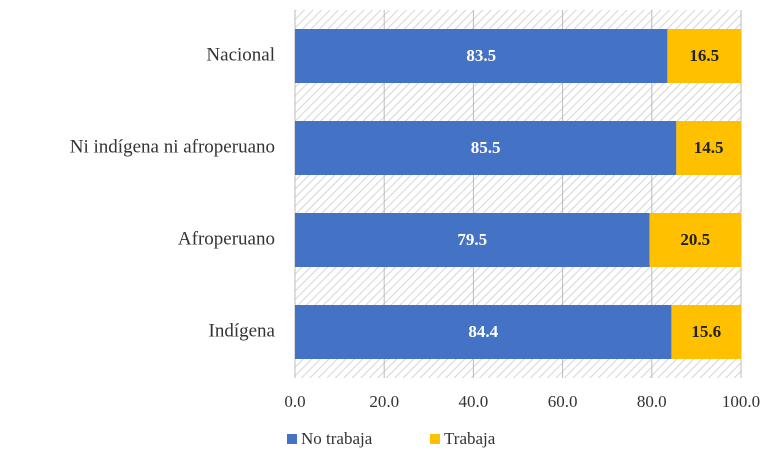 This screenshot has height=455, width=769. I want to click on x-tick-label: 60.0, so click(563, 401).